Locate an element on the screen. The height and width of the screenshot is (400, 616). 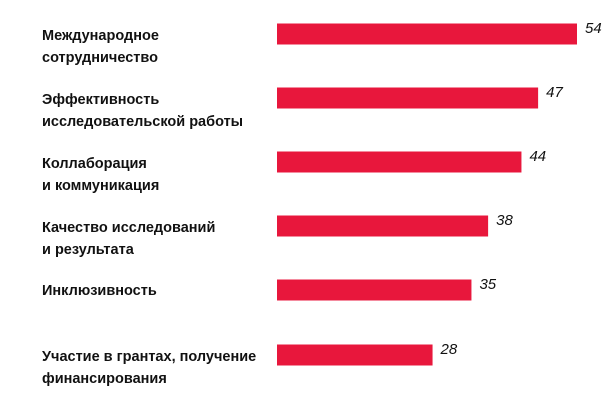
category-label-4: Инклюзивность is located at coordinates (99, 291).